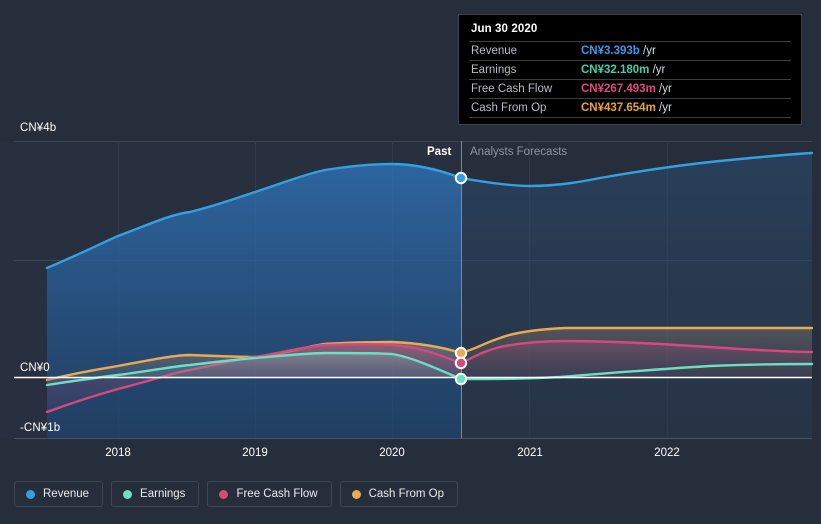 Image resolution: width=821 pixels, height=524 pixels. What do you see at coordinates (30, 494) in the screenshot?
I see `legend-dot-revenue-icon` at bounding box center [30, 494].